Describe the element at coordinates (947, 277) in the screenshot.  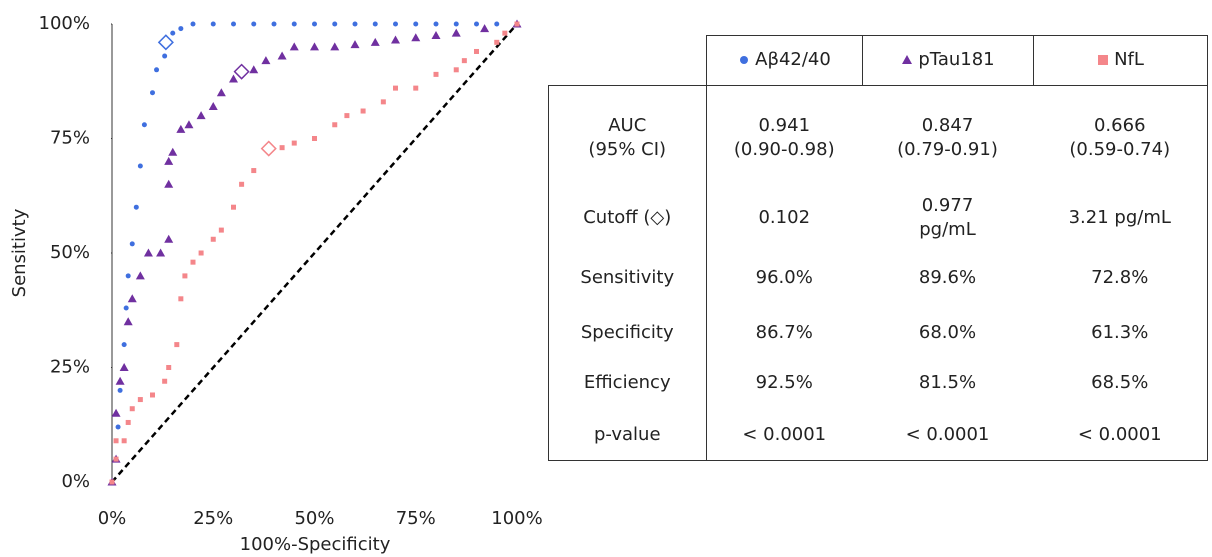
I see `table-cell: 89.6%` at that location.